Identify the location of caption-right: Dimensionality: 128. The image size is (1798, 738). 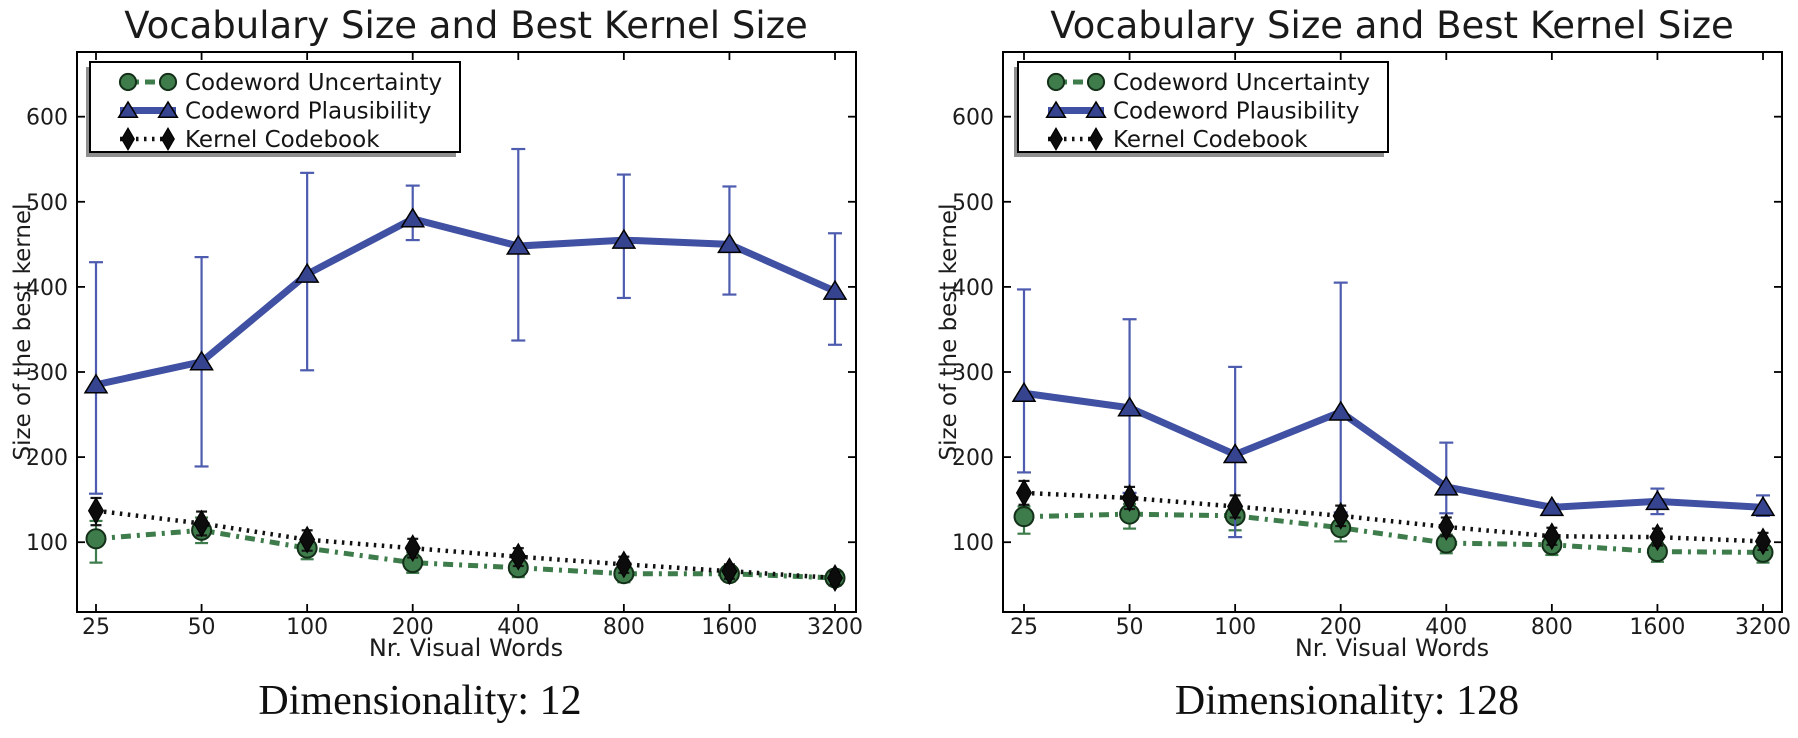
(1347, 701).